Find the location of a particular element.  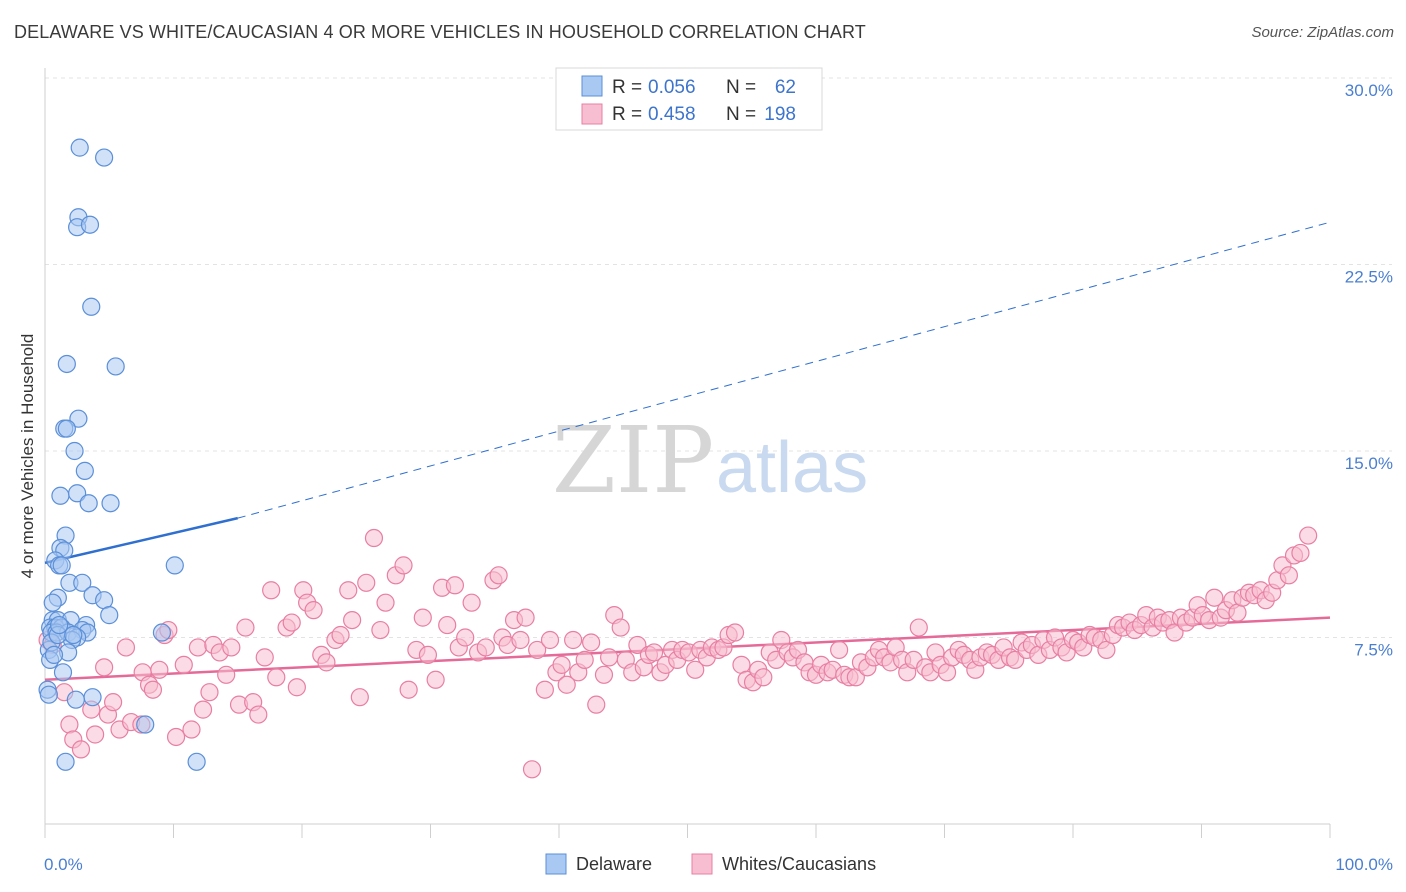

legend-bottom: Delaware Whites/Caucasians is located at coordinates (710, 864).